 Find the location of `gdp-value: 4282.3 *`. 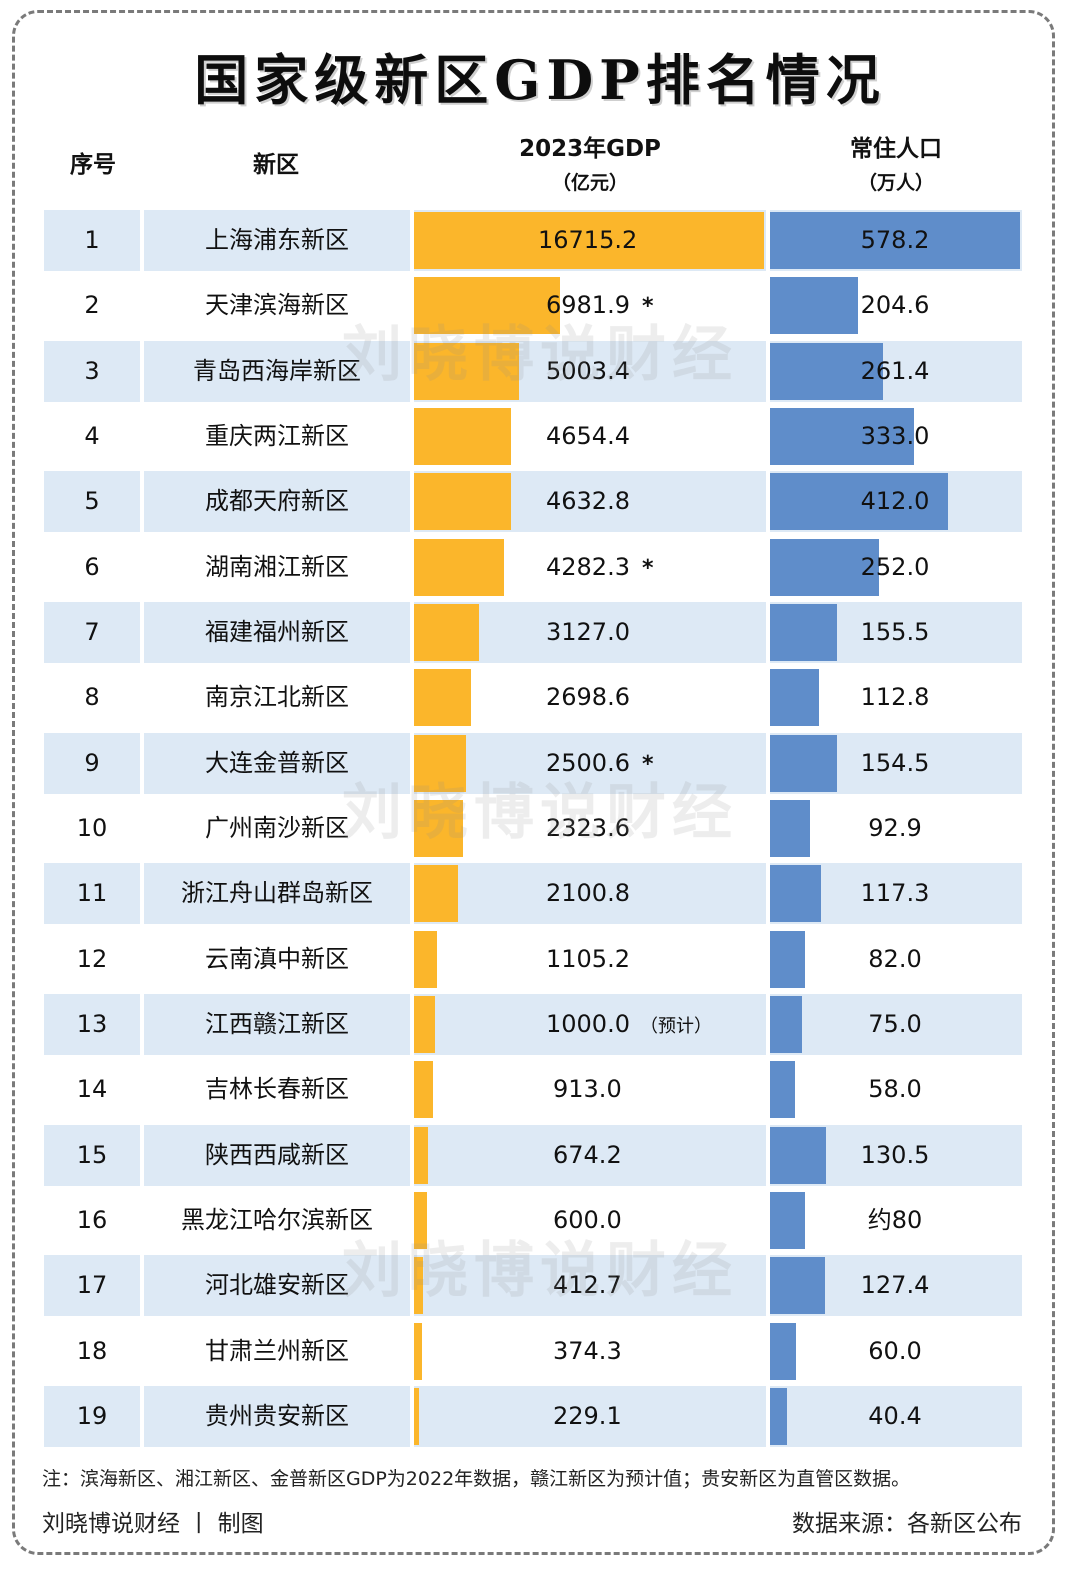

gdp-value: 4282.3 * is located at coordinates (600, 567).